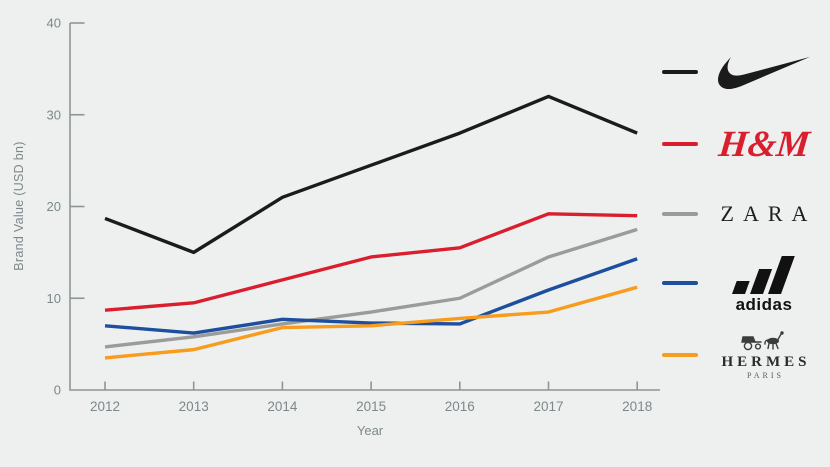 This screenshot has height=467, width=830. I want to click on nike-swoosh-icon, so click(764, 73).